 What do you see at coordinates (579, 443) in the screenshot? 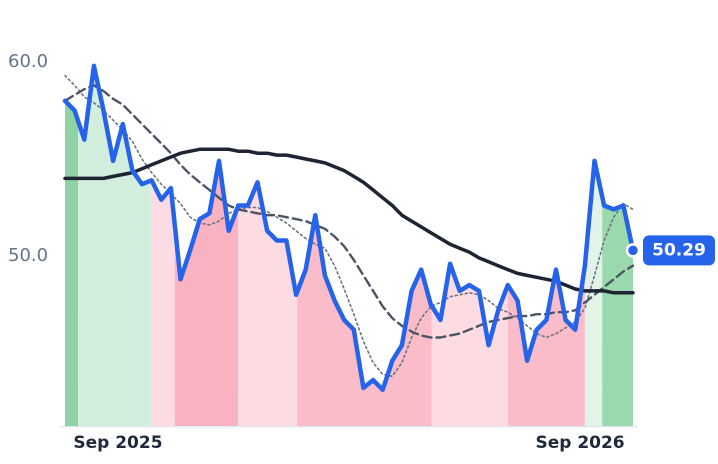
I see `x-tick-label: Sep 2026` at bounding box center [579, 443].